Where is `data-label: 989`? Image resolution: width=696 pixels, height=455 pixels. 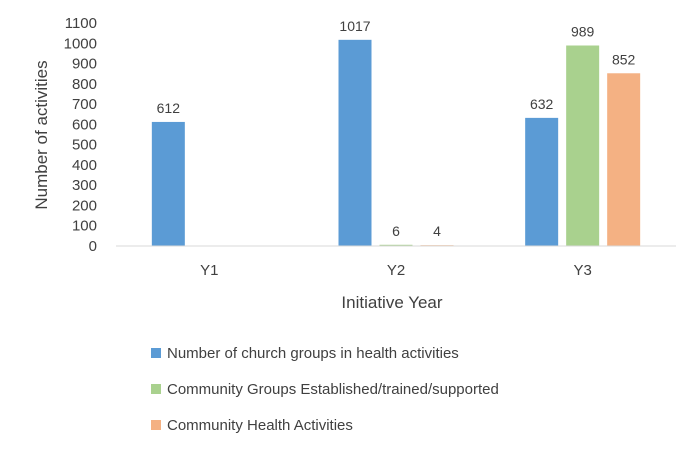
data-label: 989 is located at coordinates (583, 32).